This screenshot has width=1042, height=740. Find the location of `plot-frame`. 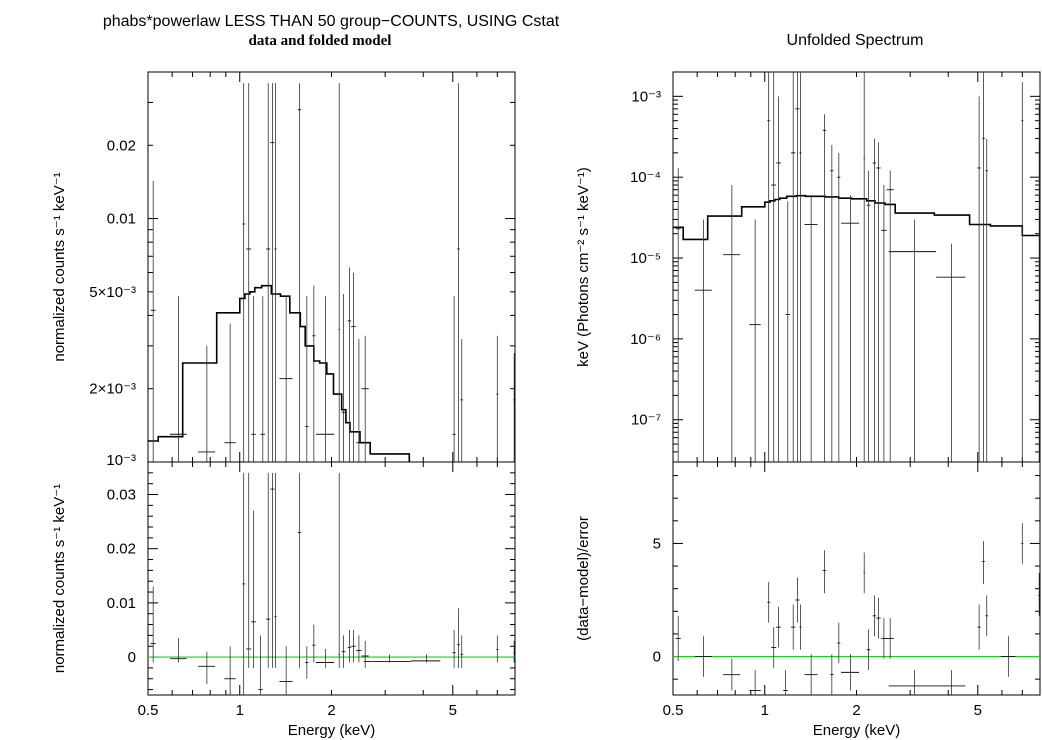

plot-frame is located at coordinates (331, 578).